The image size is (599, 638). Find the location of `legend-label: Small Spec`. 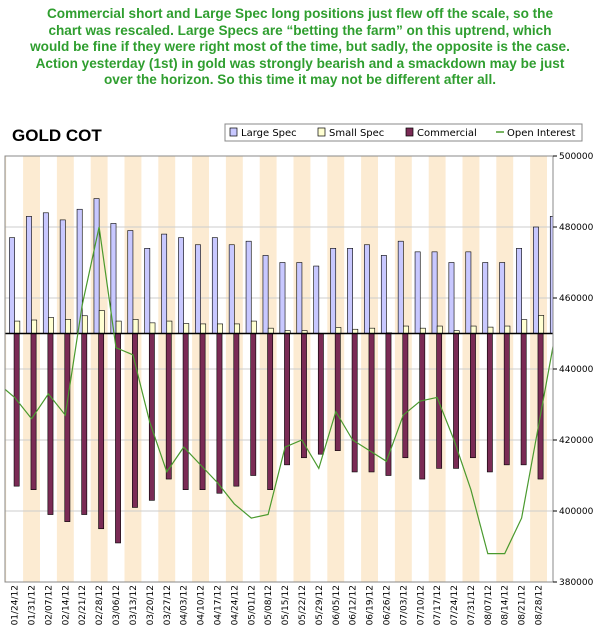

legend-label: Small Spec is located at coordinates (356, 133).